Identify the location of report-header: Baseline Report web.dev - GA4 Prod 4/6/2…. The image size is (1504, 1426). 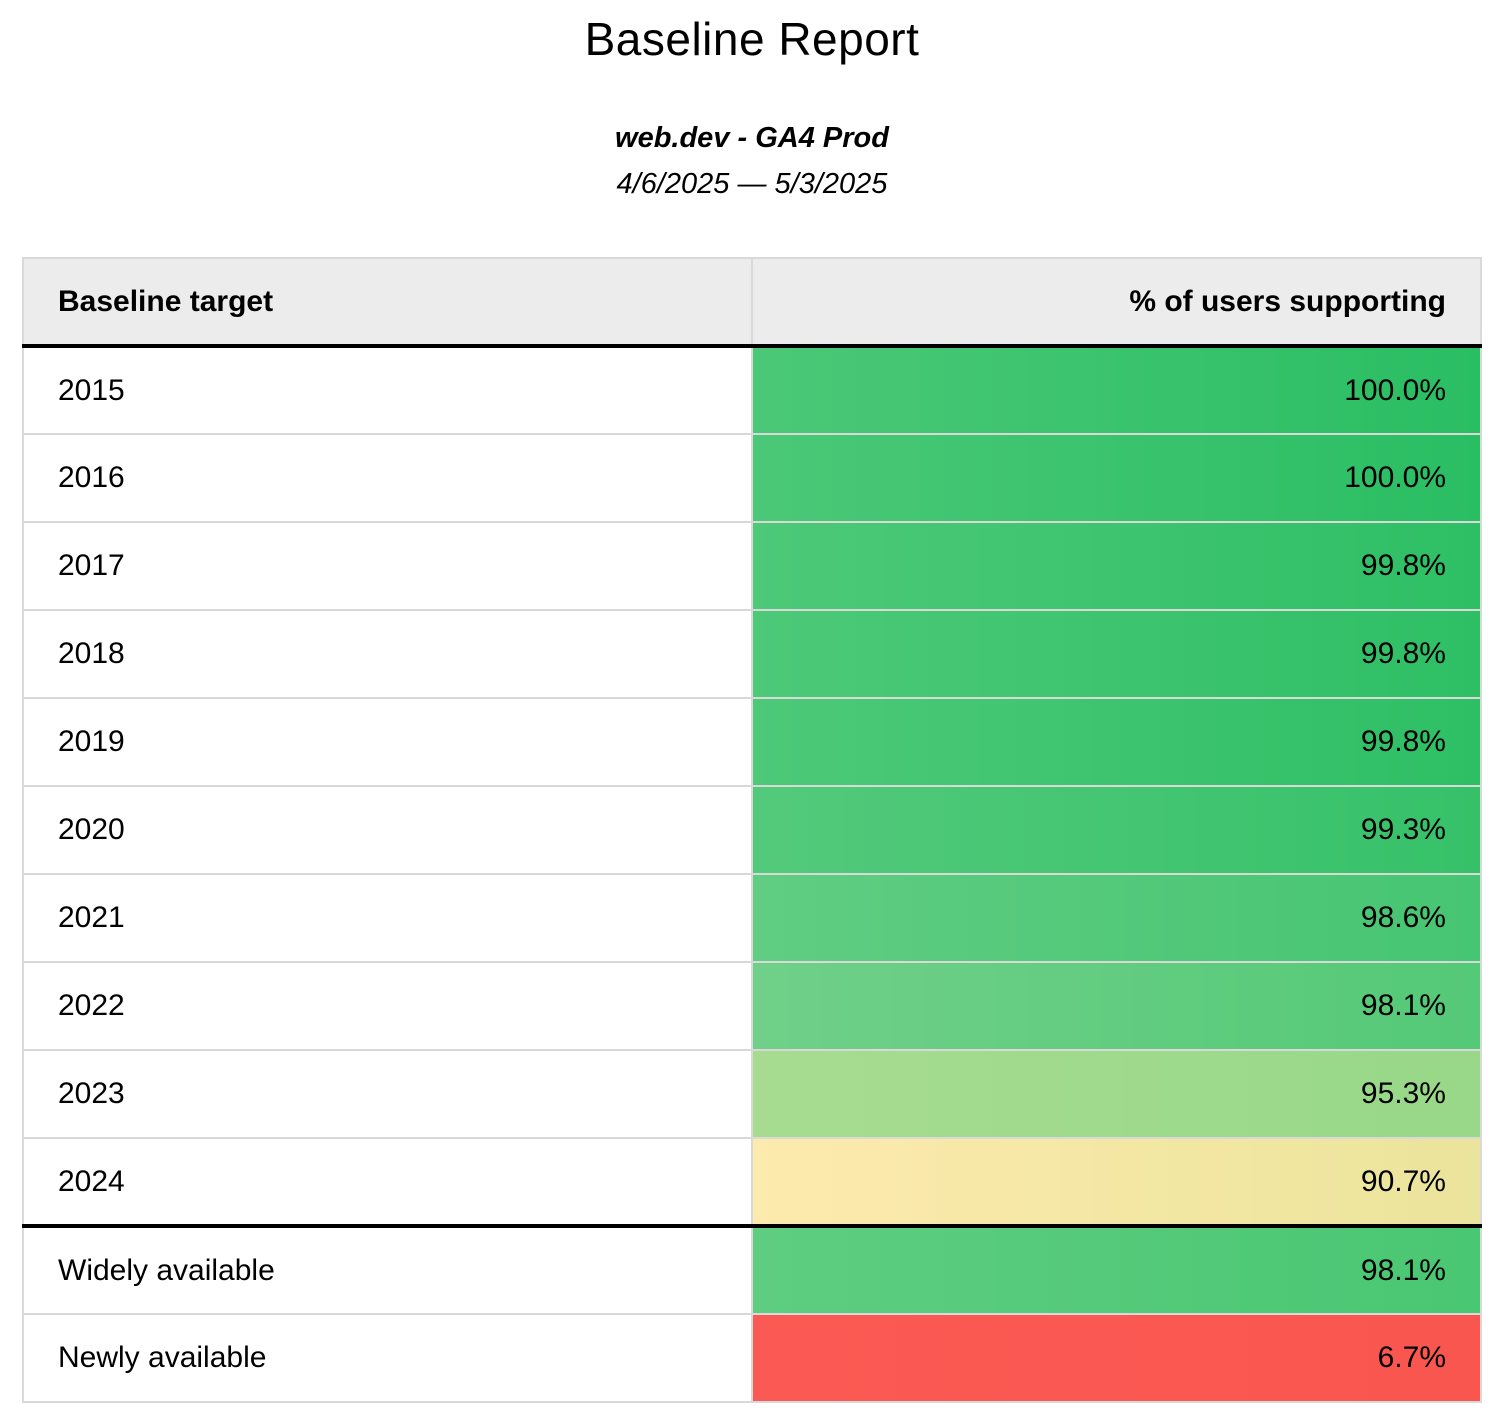
(752, 106).